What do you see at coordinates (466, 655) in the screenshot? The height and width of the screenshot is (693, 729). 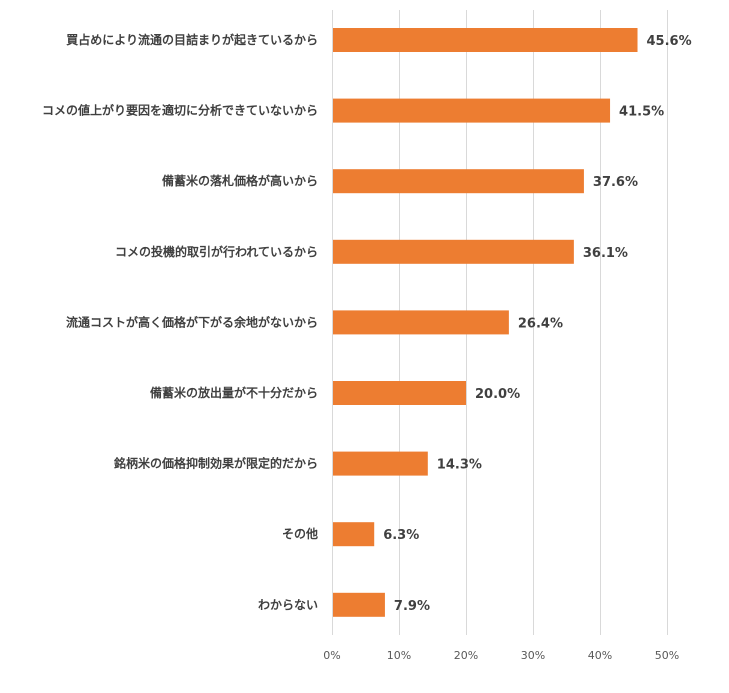 I see `x-tick-label: 20%` at bounding box center [466, 655].